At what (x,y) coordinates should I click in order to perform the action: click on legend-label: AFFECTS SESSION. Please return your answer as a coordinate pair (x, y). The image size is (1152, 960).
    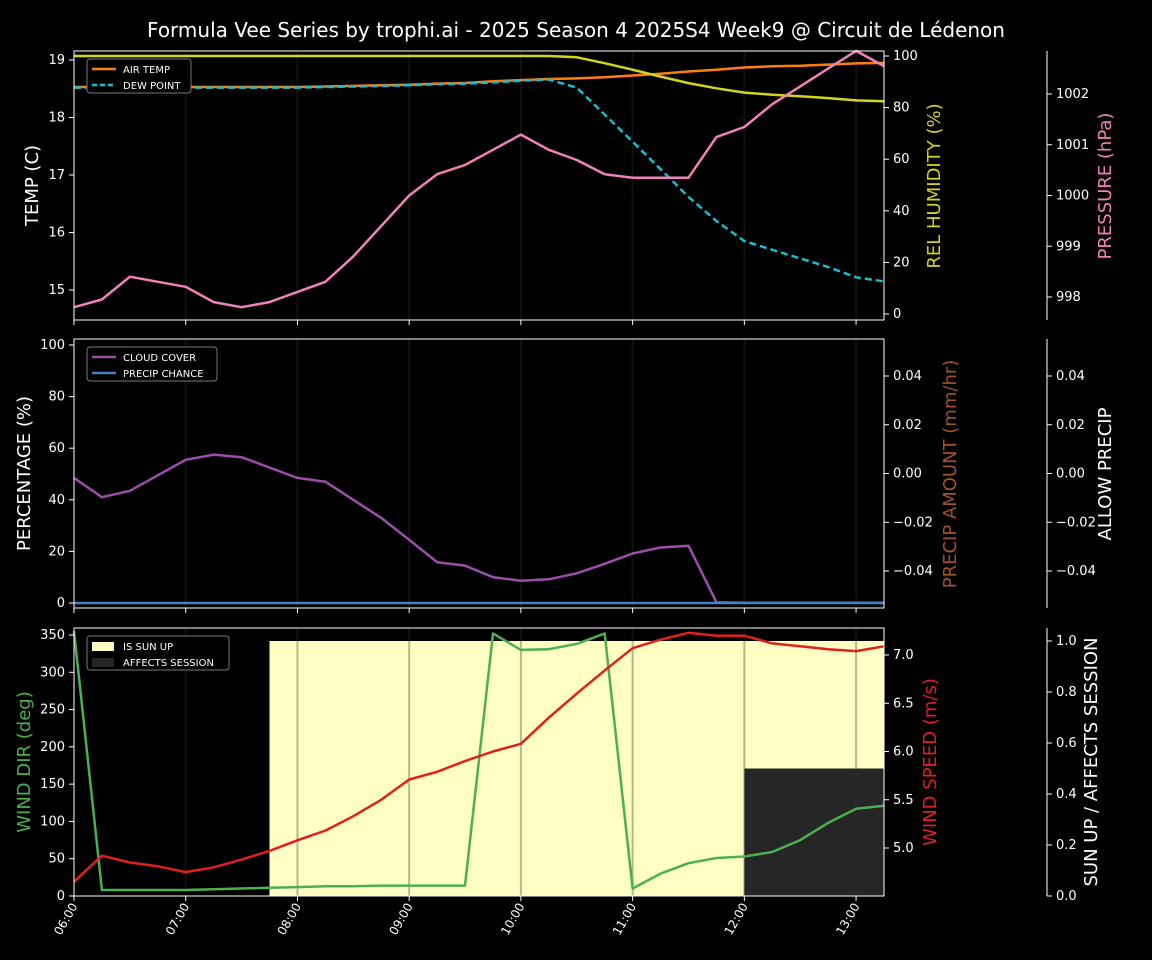
    Looking at the image, I should click on (168, 663).